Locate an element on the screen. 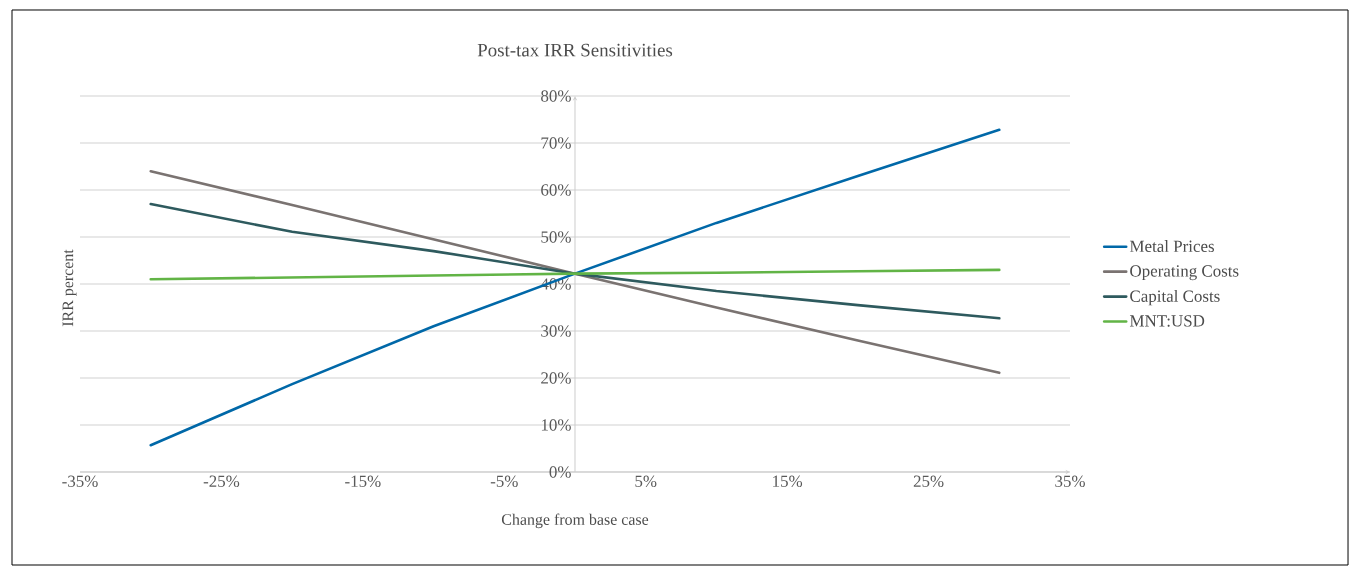 The width and height of the screenshot is (1351, 567). y-tick-label: 30% is located at coordinates (556, 331).